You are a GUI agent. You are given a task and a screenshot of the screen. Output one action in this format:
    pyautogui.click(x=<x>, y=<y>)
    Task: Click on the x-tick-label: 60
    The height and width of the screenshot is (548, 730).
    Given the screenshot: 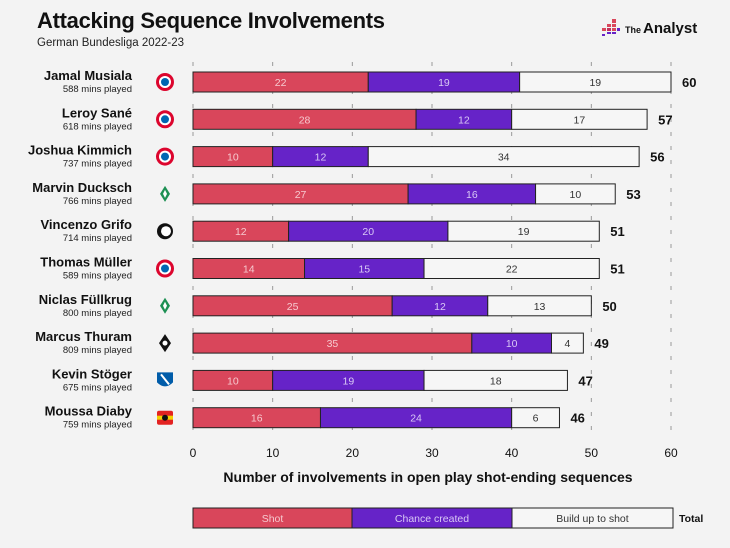 What is the action you would take?
    pyautogui.click(x=671, y=453)
    